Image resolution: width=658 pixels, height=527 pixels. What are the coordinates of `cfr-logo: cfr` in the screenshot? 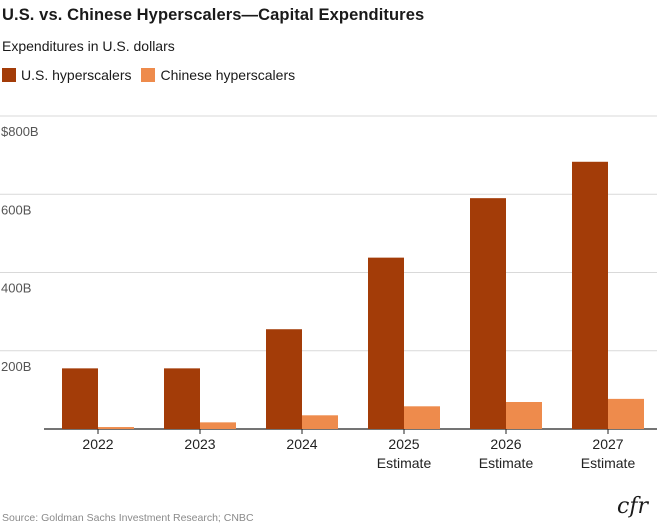 It's located at (632, 506).